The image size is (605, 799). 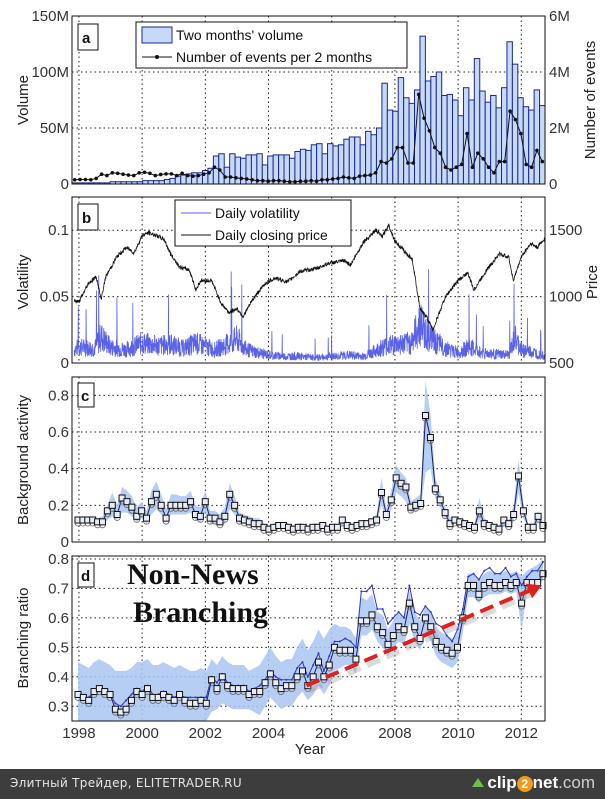 What do you see at coordinates (576, 782) in the screenshot?
I see `brand-suffix: .com` at bounding box center [576, 782].